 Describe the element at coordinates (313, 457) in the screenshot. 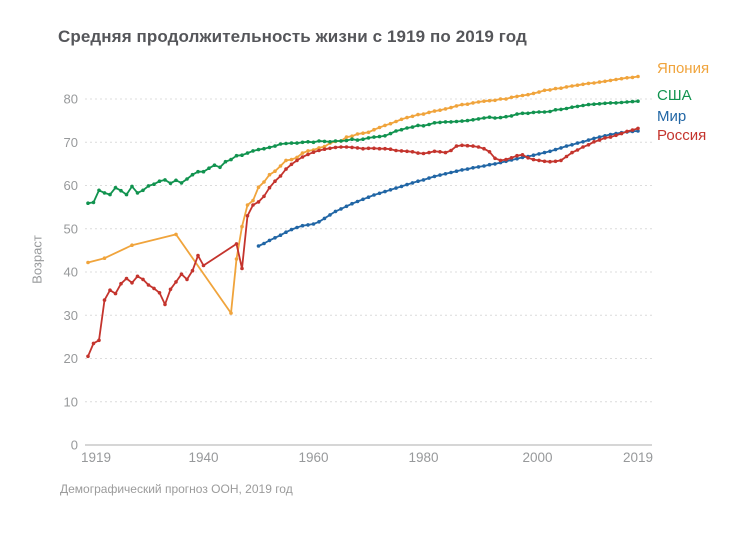

I see `x-tick-label-1960: 1960` at that location.